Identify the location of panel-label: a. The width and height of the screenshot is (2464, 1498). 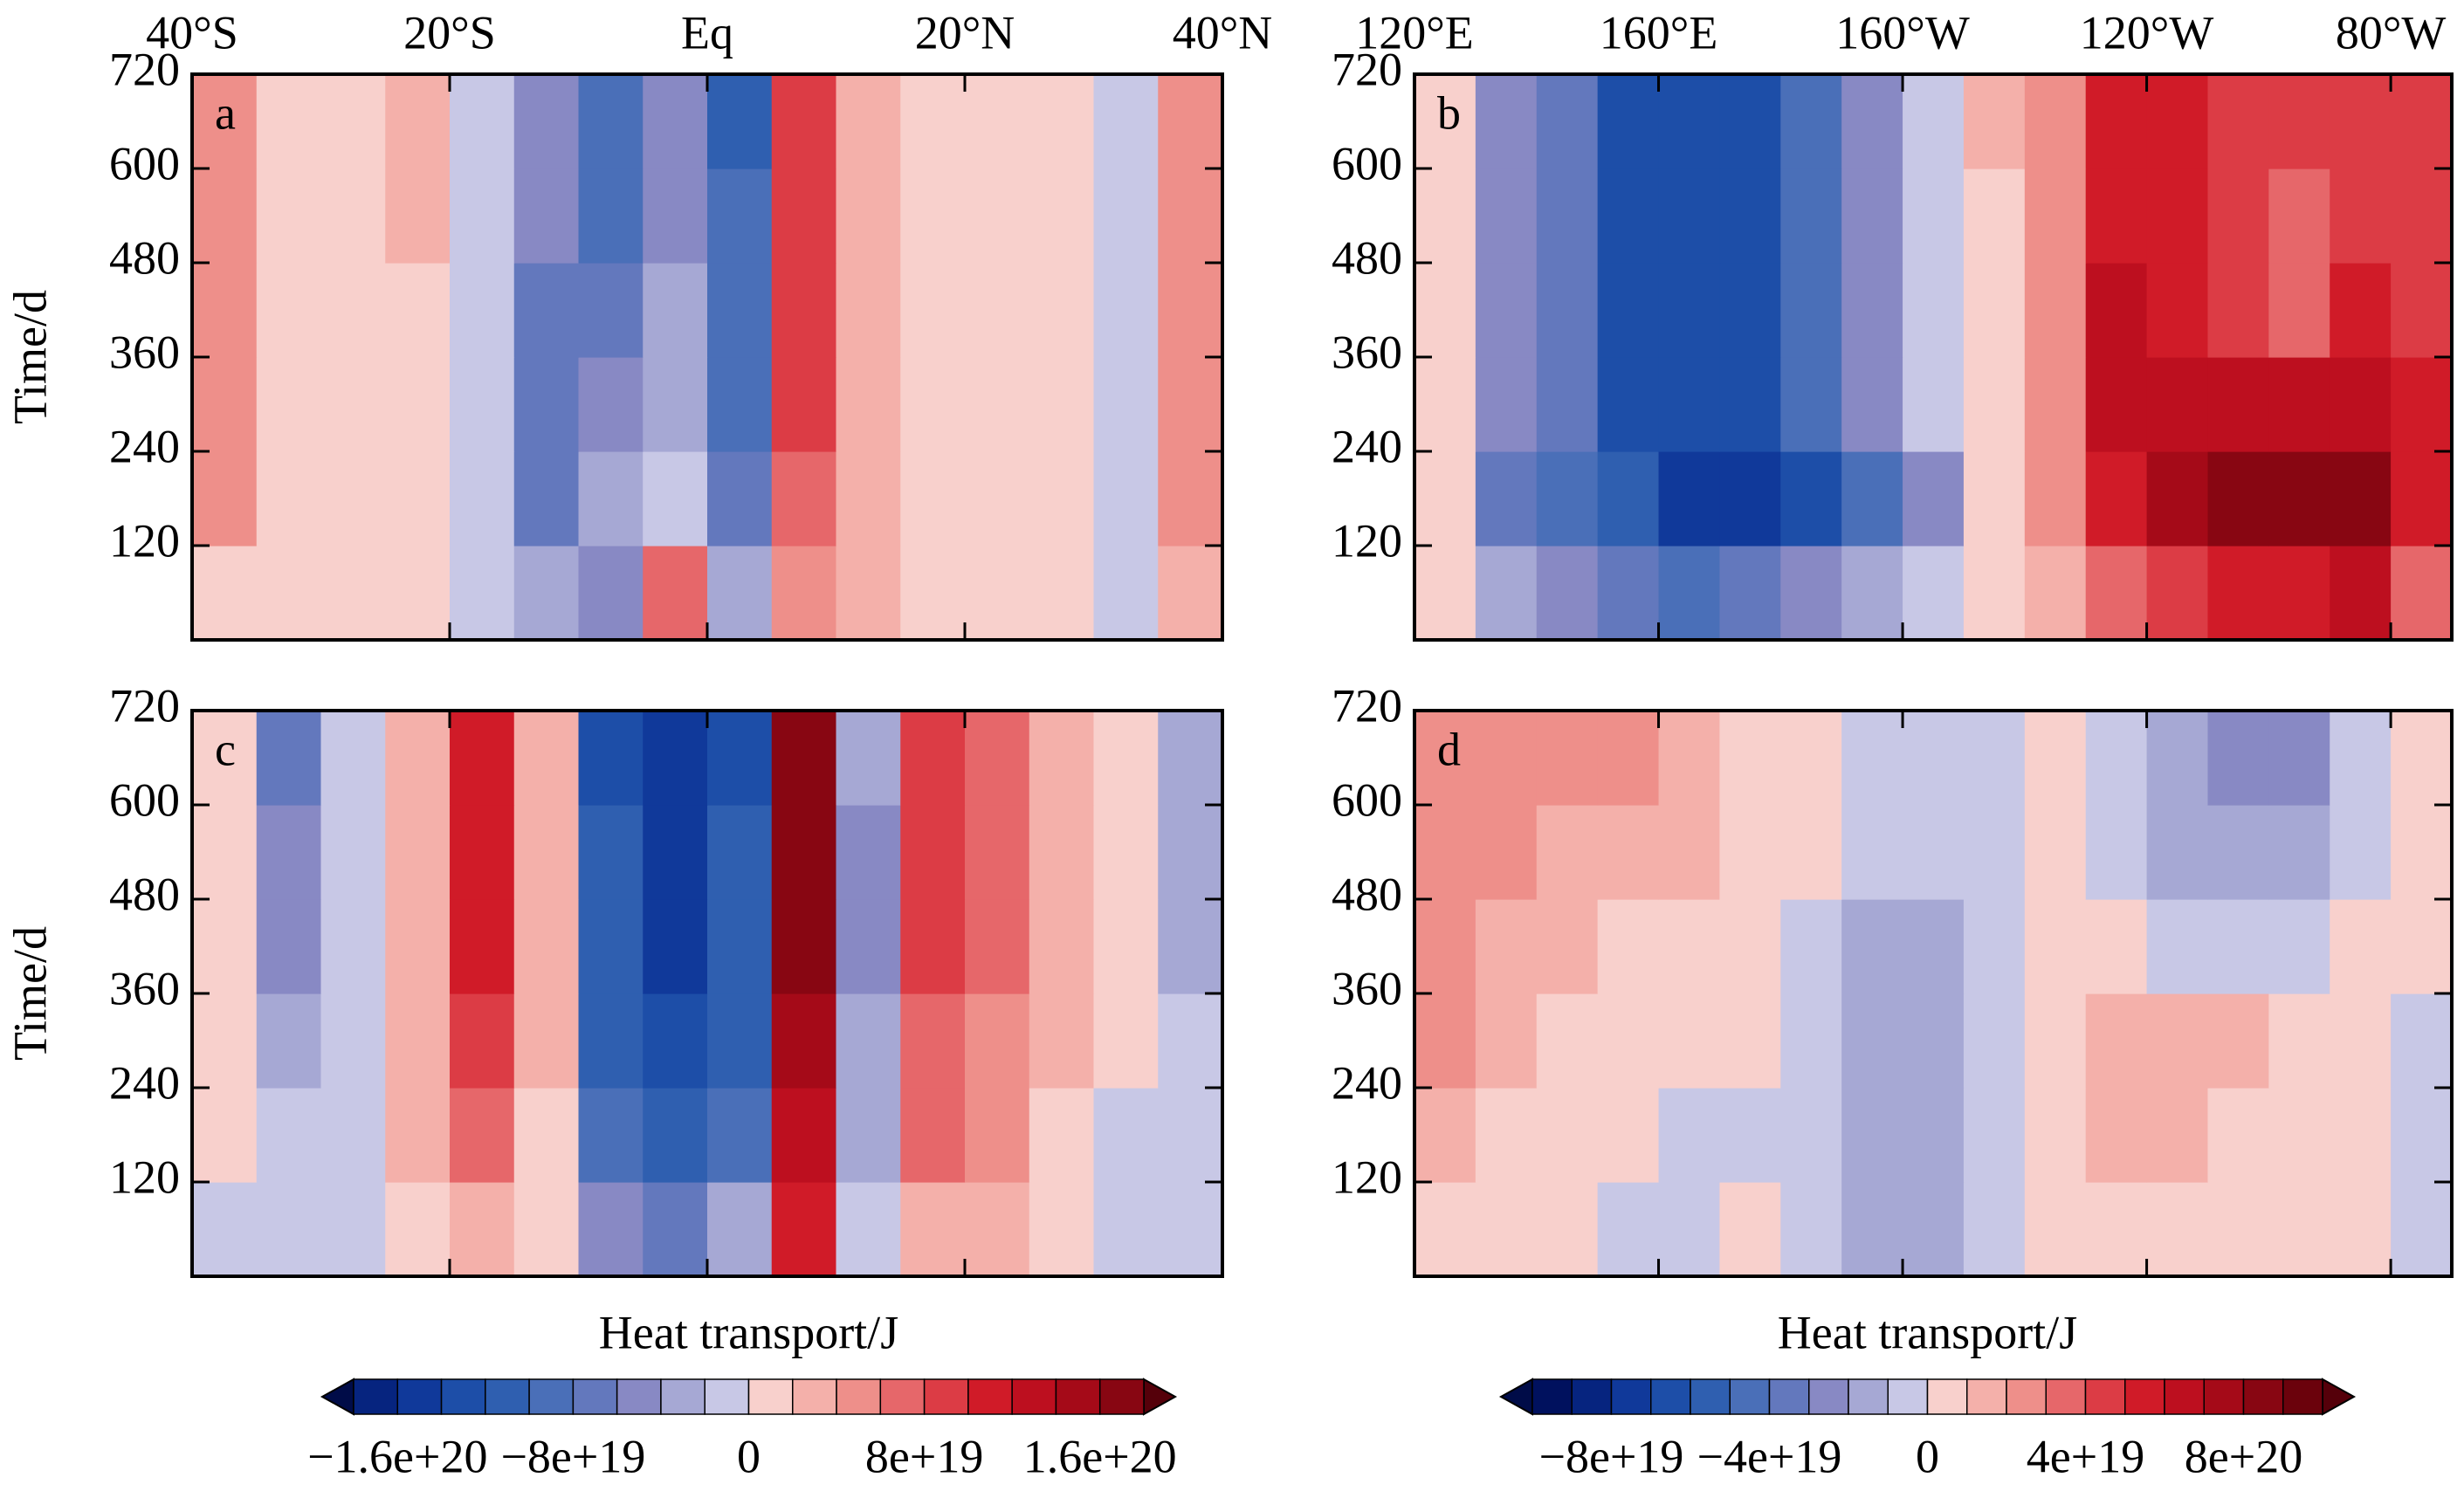
(226, 112).